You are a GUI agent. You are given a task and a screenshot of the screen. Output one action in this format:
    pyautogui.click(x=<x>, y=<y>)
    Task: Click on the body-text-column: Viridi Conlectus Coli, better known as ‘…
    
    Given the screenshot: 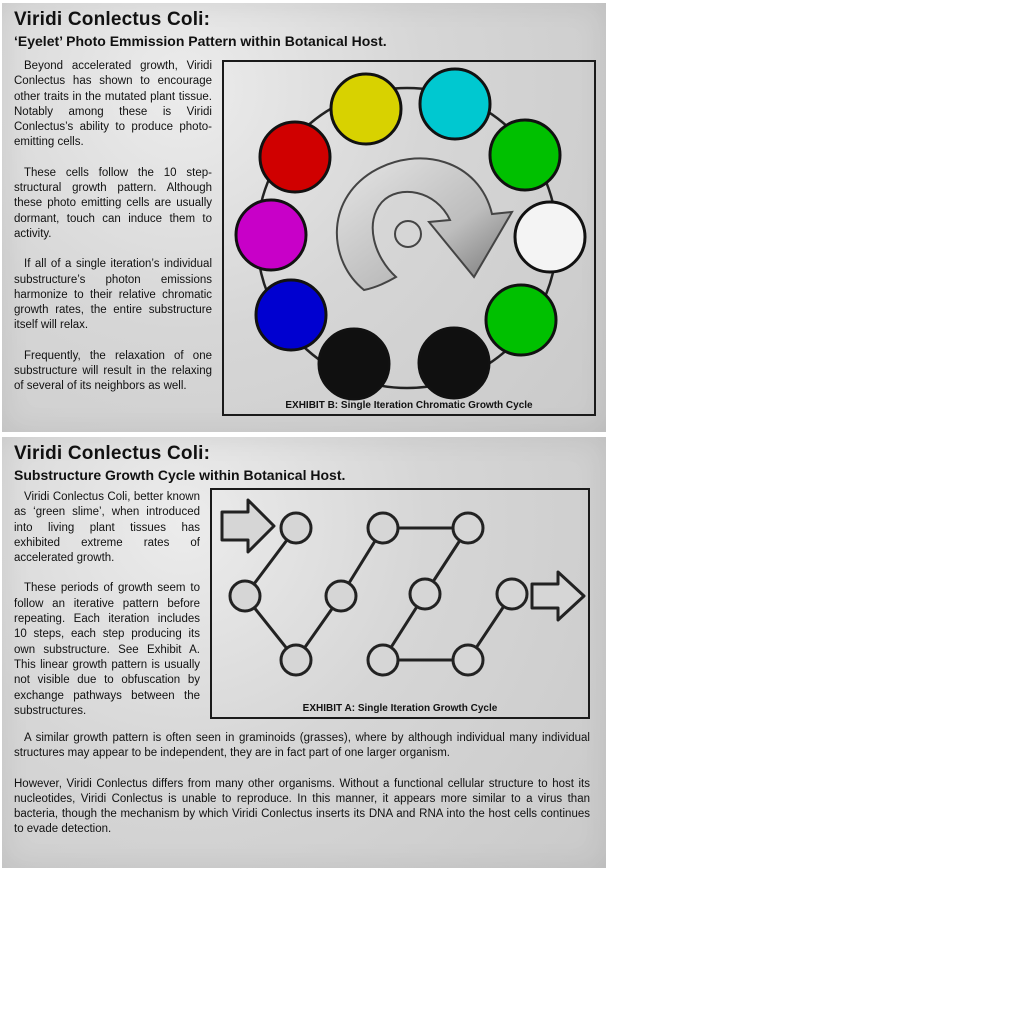 What is the action you would take?
    pyautogui.click(x=107, y=612)
    